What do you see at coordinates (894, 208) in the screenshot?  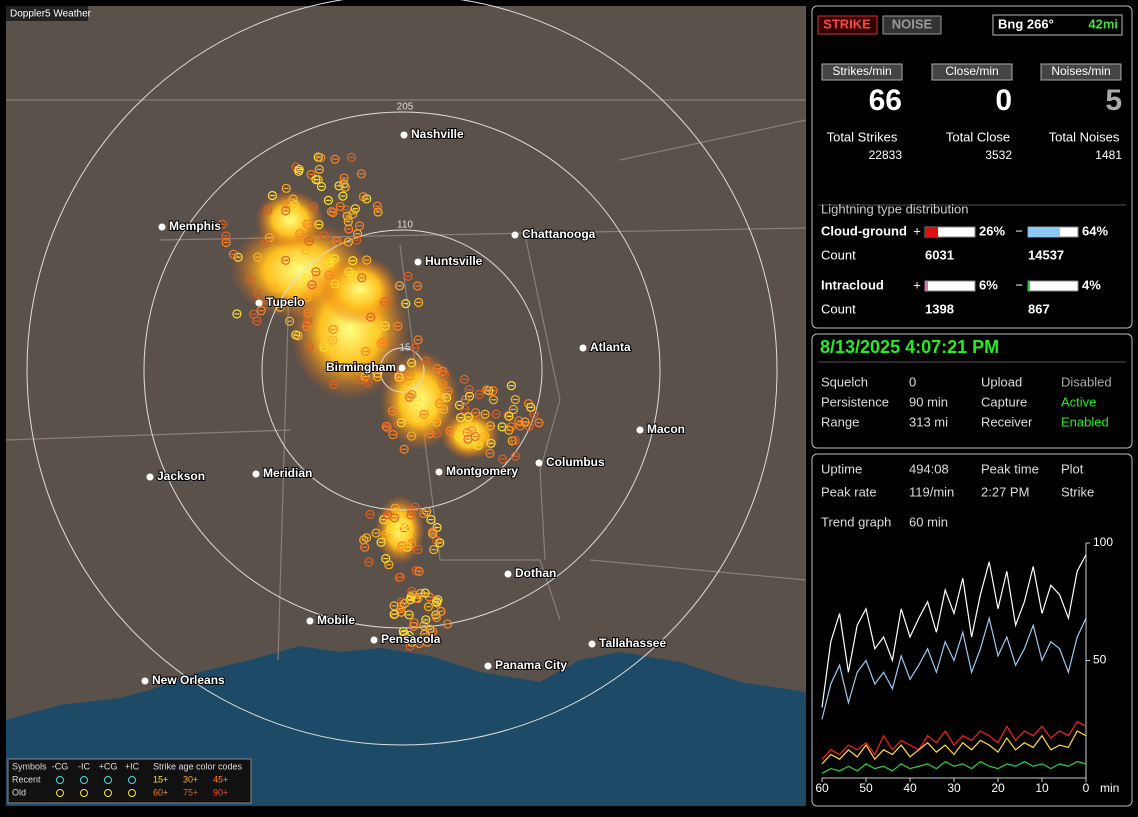 I see `distribution-title: Lightning type distribution` at bounding box center [894, 208].